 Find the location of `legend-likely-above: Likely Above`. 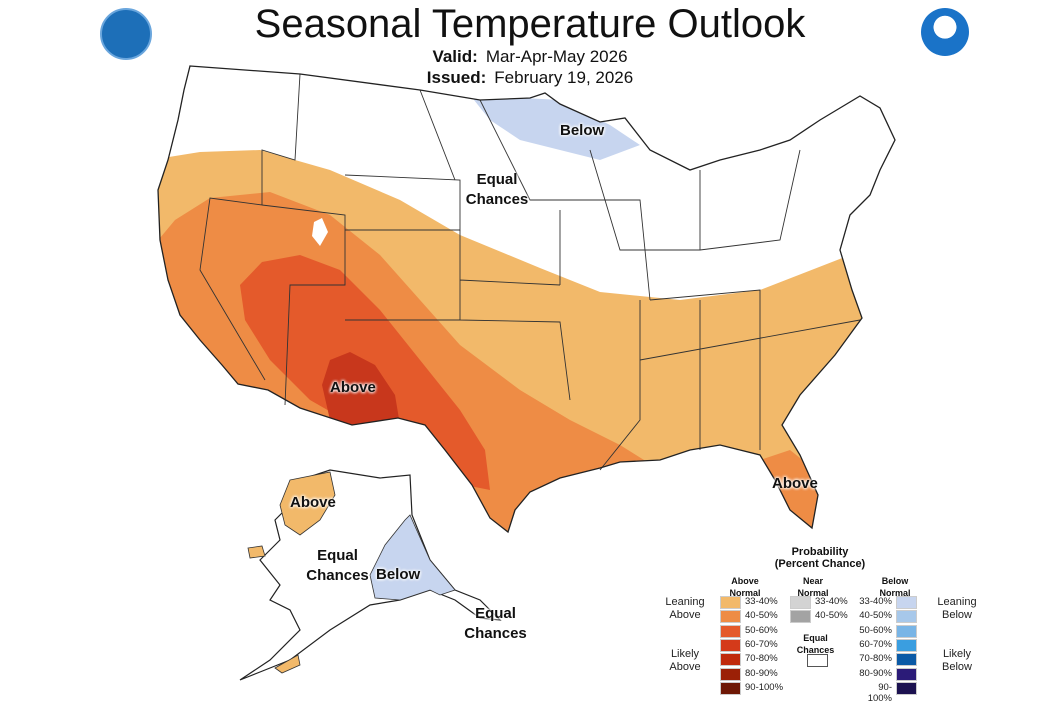

legend-likely-above: Likely Above is located at coordinates (685, 660).